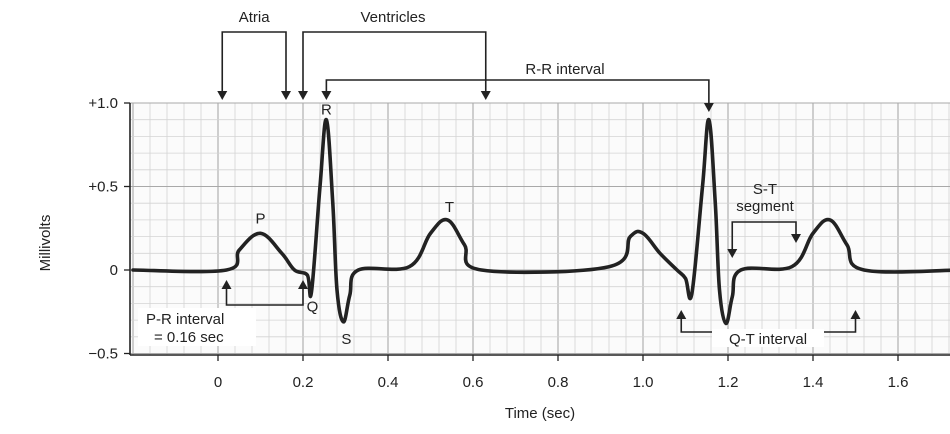  Describe the element at coordinates (708, 107) in the screenshot. I see `rr-arrow-right` at that location.